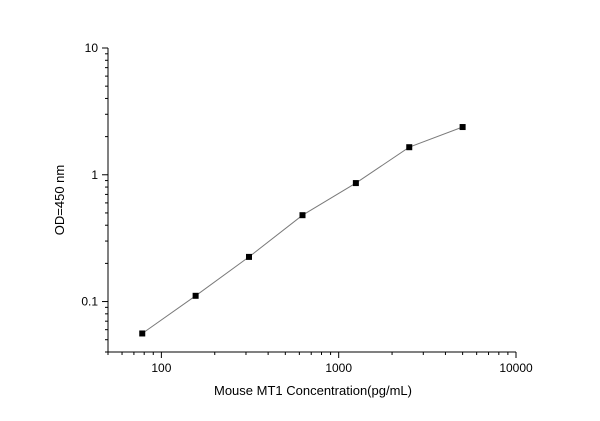 The width and height of the screenshot is (600, 421). What do you see at coordinates (338, 368) in the screenshot?
I see `x-tick-label: 1000` at bounding box center [338, 368].